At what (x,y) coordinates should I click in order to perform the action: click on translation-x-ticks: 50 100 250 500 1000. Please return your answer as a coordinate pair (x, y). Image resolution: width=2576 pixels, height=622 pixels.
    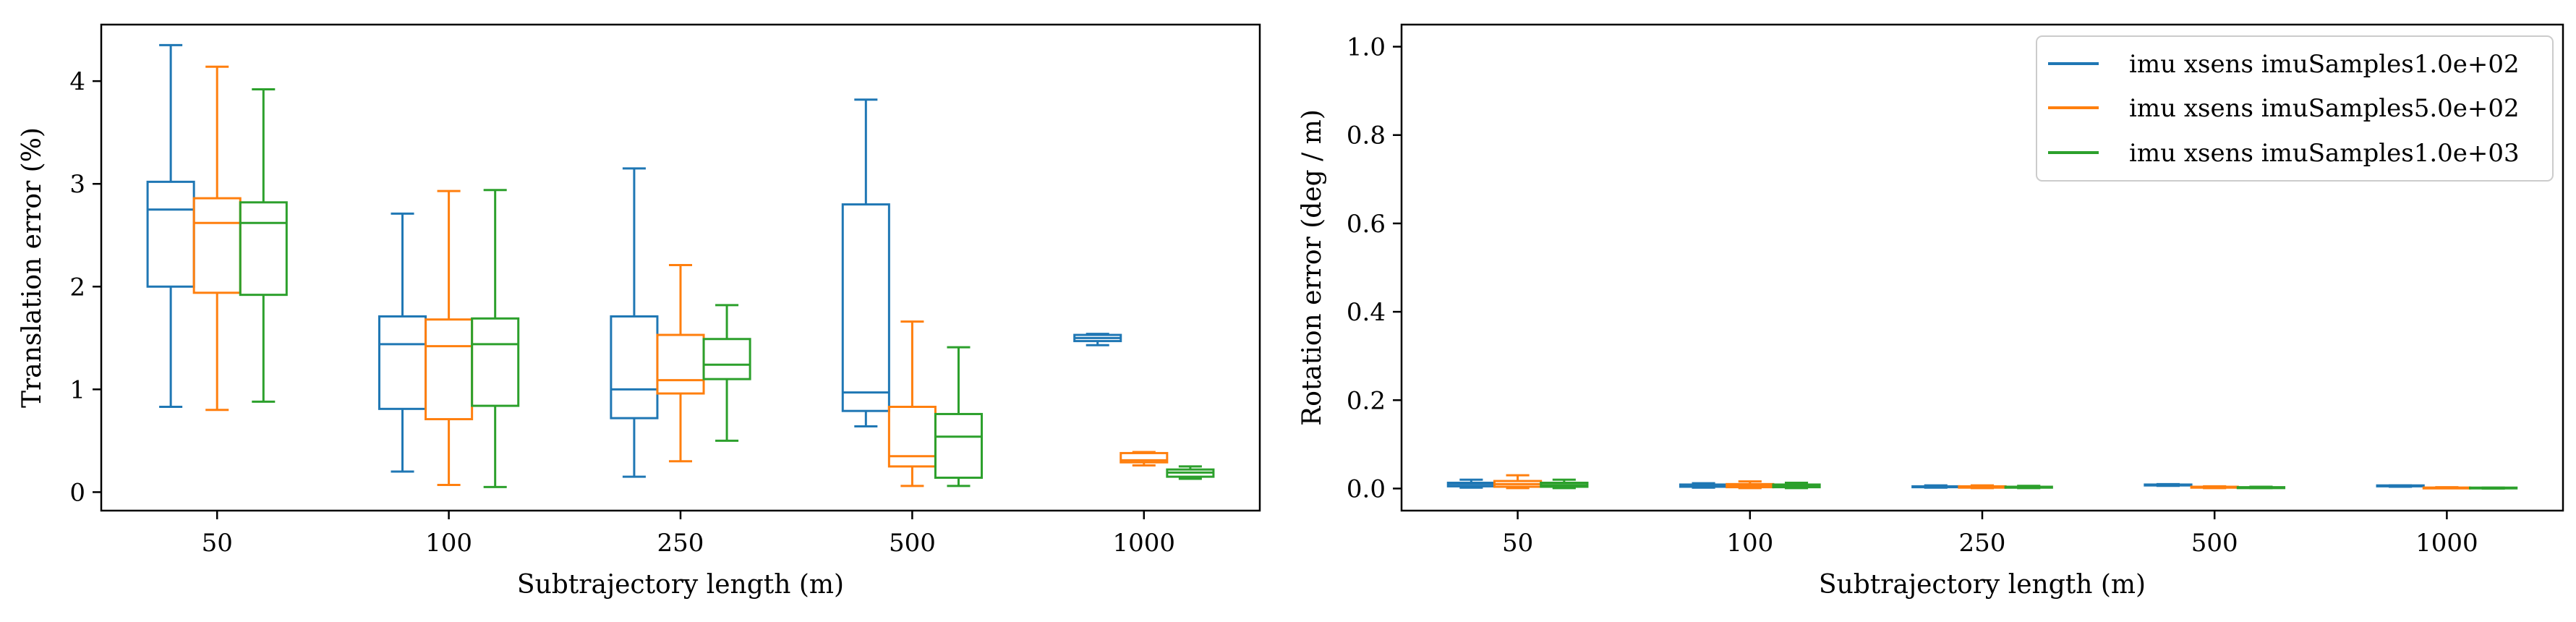
    Looking at the image, I should click on (688, 534).